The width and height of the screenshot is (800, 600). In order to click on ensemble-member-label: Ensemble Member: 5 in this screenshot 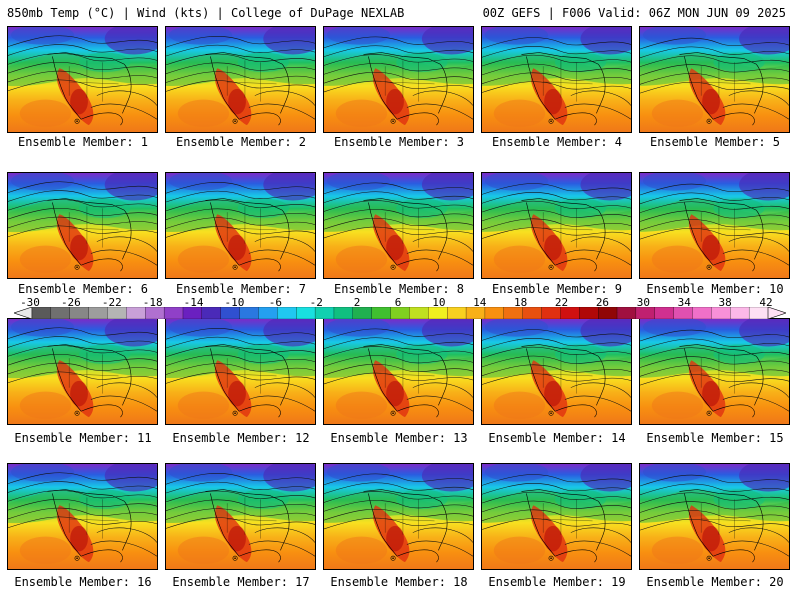, I will do `click(715, 142)`.